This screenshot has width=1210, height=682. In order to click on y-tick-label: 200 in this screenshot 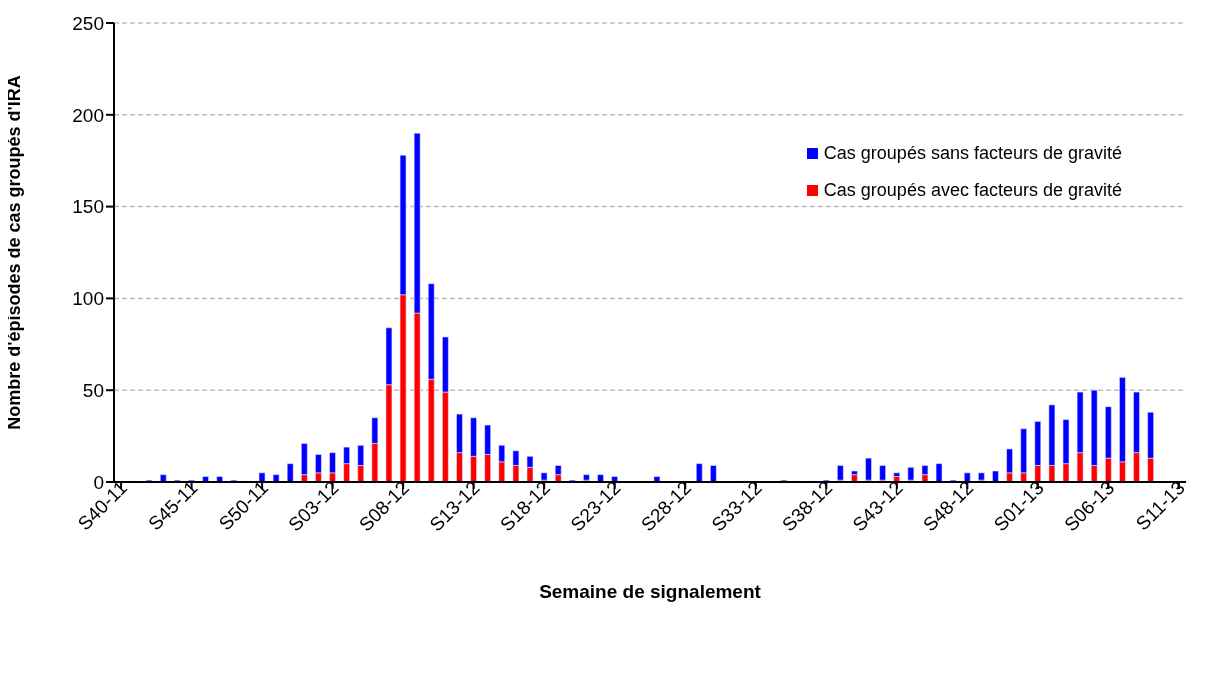, I will do `click(88, 115)`.